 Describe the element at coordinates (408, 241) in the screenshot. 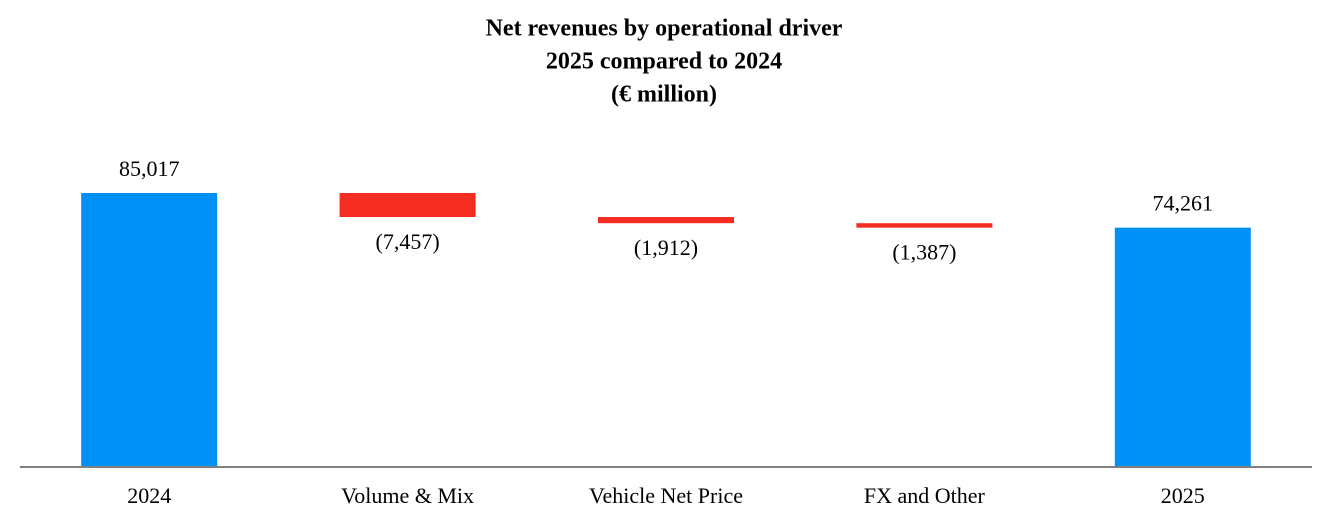

I see `value-label: (7,457)` at that location.